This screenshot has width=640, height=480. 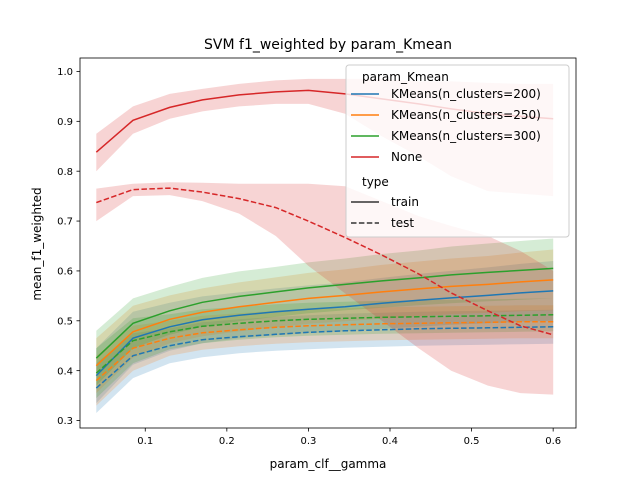 I want to click on legend-box, so click(x=457, y=151).